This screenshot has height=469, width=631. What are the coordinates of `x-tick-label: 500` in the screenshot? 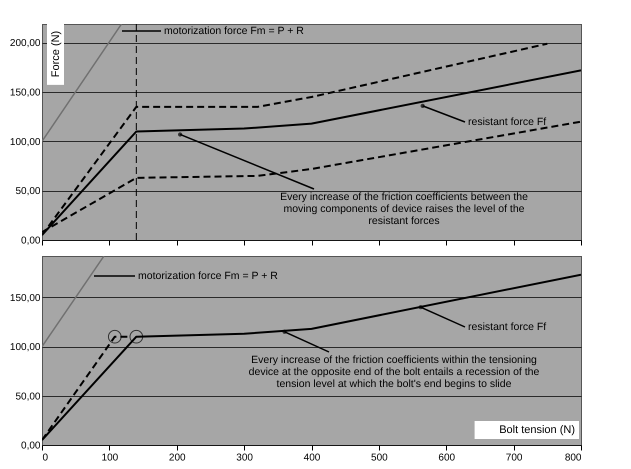 It's located at (379, 458).